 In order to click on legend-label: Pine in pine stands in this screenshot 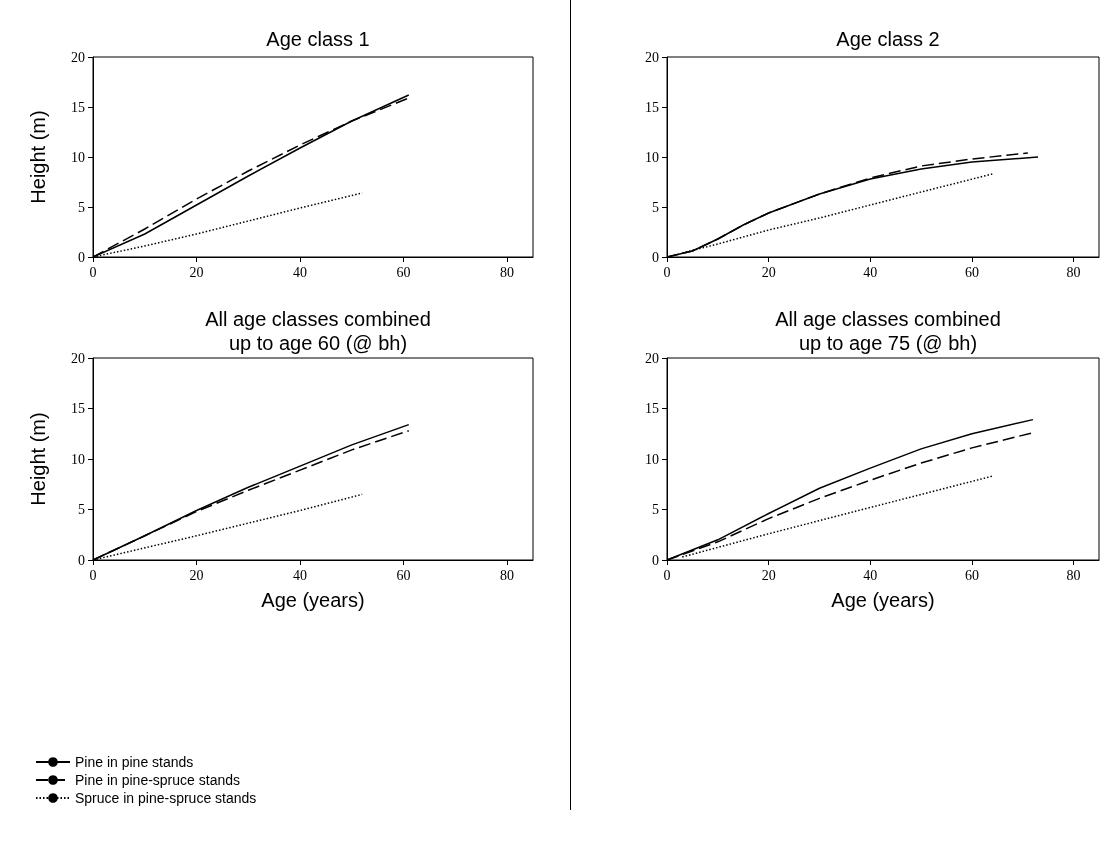, I will do `click(134, 762)`.